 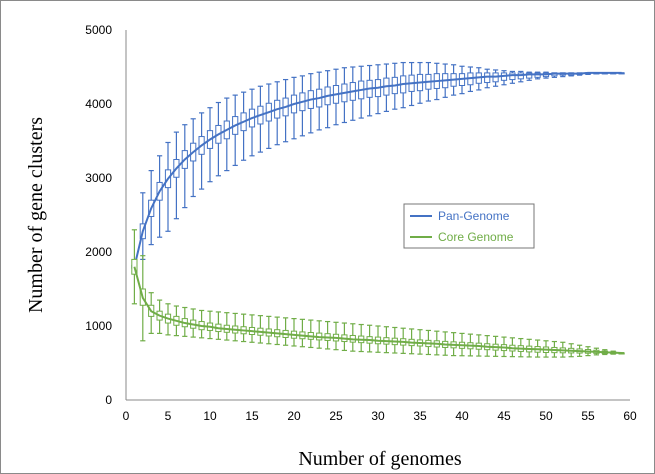 I want to click on core-median-line, so click(x=377, y=310).